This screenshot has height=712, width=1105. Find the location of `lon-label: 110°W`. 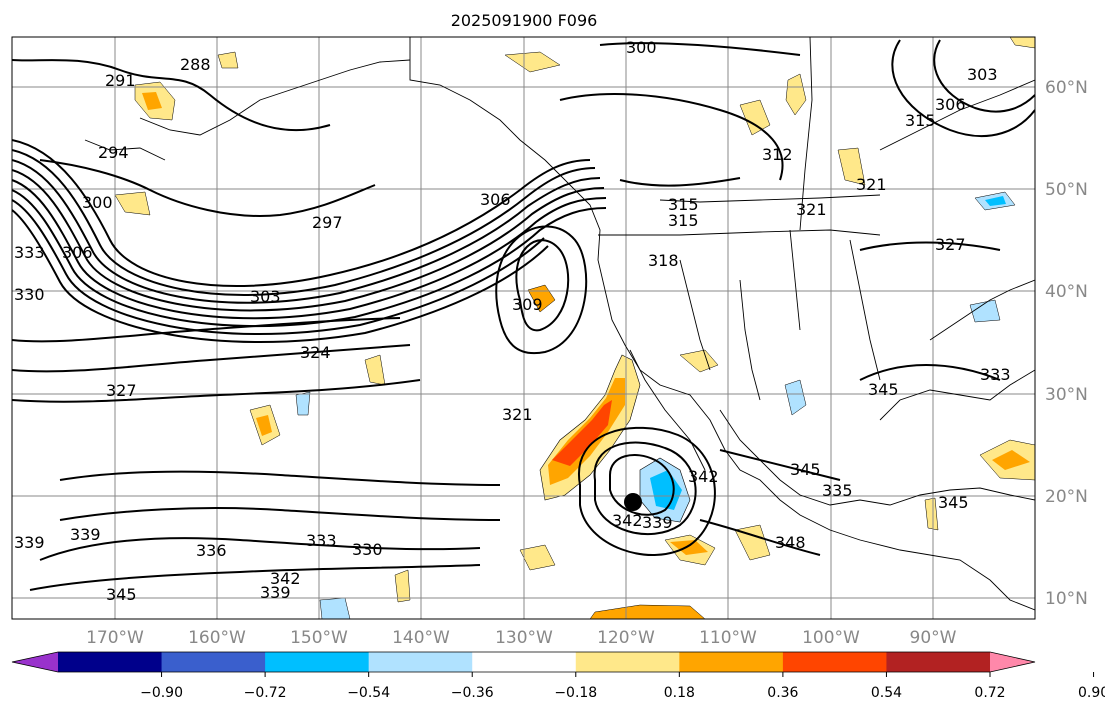

lon-label: 110°W is located at coordinates (728, 638).